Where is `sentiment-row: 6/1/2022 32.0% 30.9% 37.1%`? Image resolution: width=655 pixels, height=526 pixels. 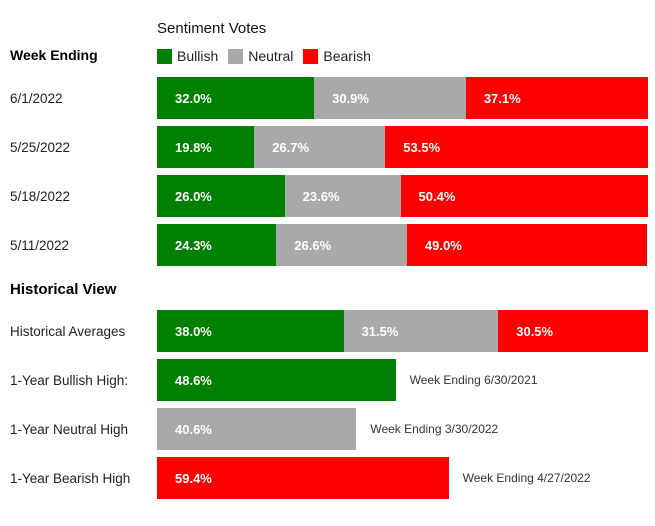
sentiment-row: 6/1/2022 32.0% 30.9% 37.1% is located at coordinates (327, 98).